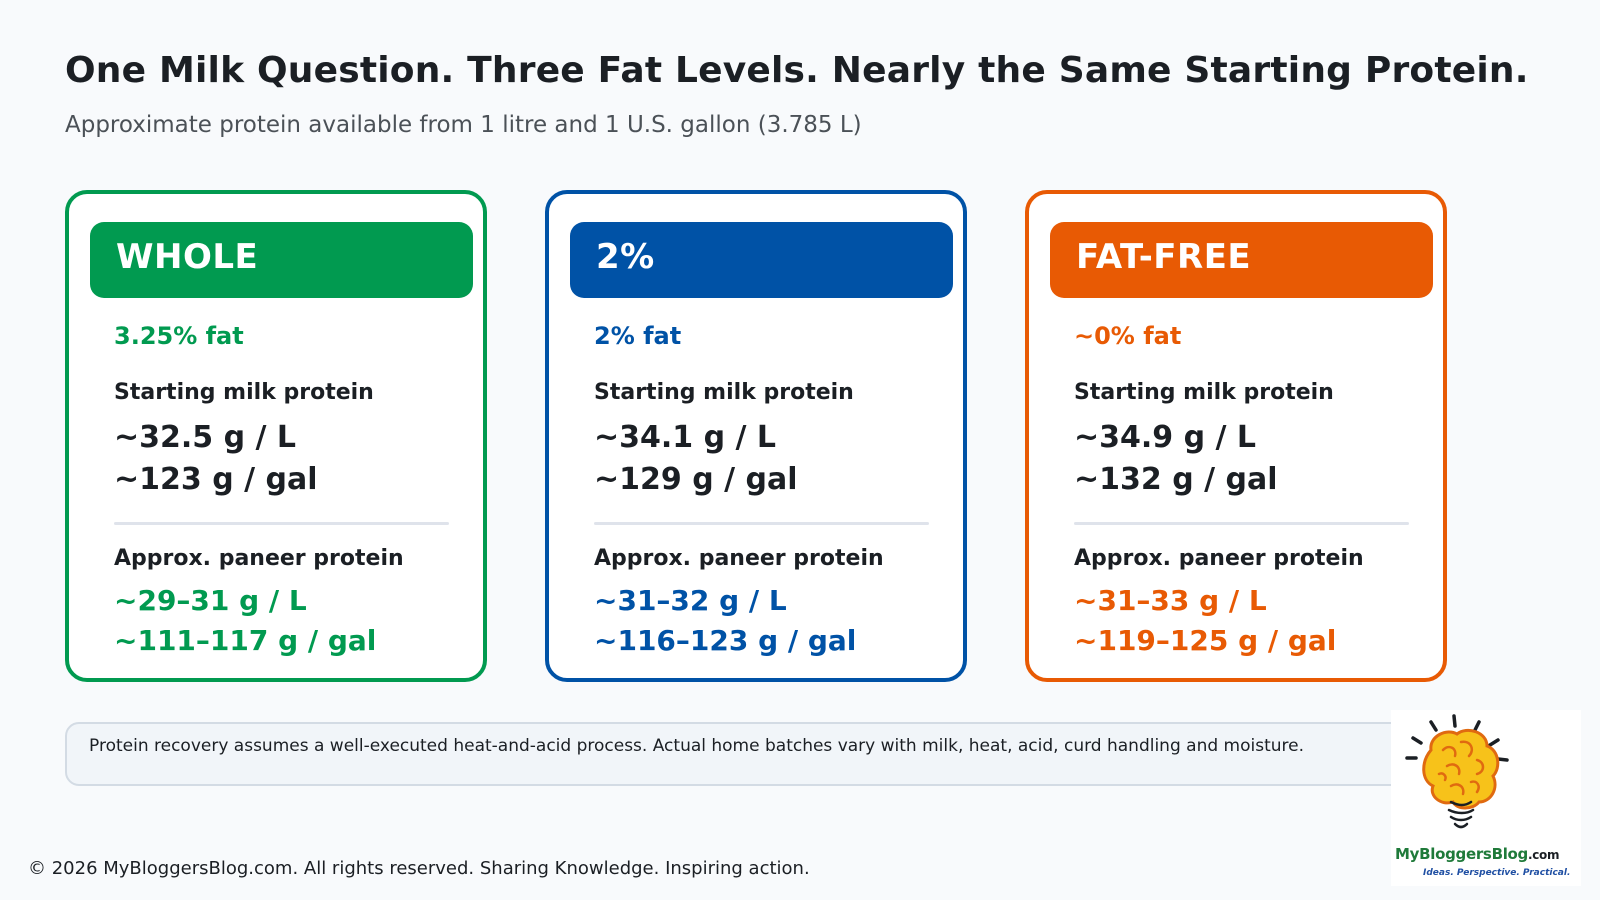 The width and height of the screenshot is (1600, 900). I want to click on fat-level: ~0% fat, so click(1128, 336).